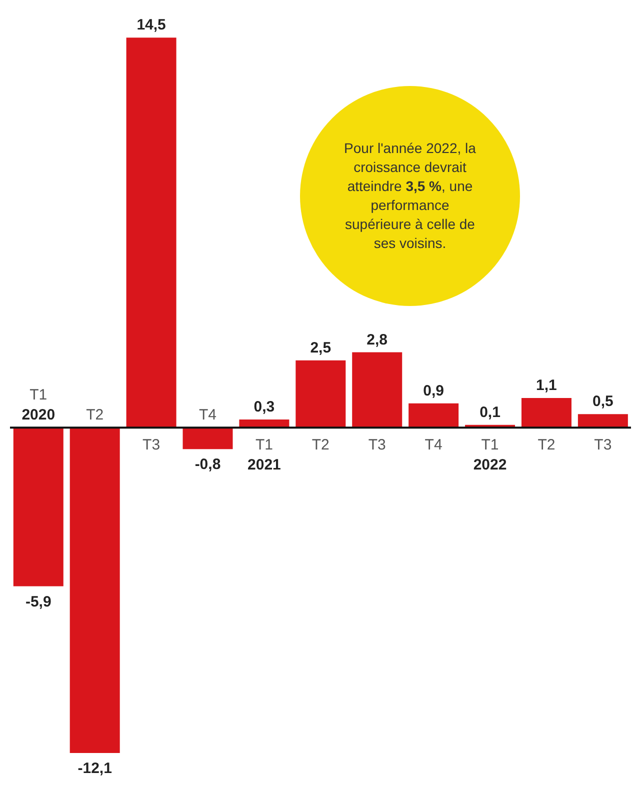 The width and height of the screenshot is (633, 790). I want to click on annotation: Pour l'année 2022, la croissance devrait atteindre 3,5 %, une performance supérieure à celle de ses voisins., so click(410, 195).